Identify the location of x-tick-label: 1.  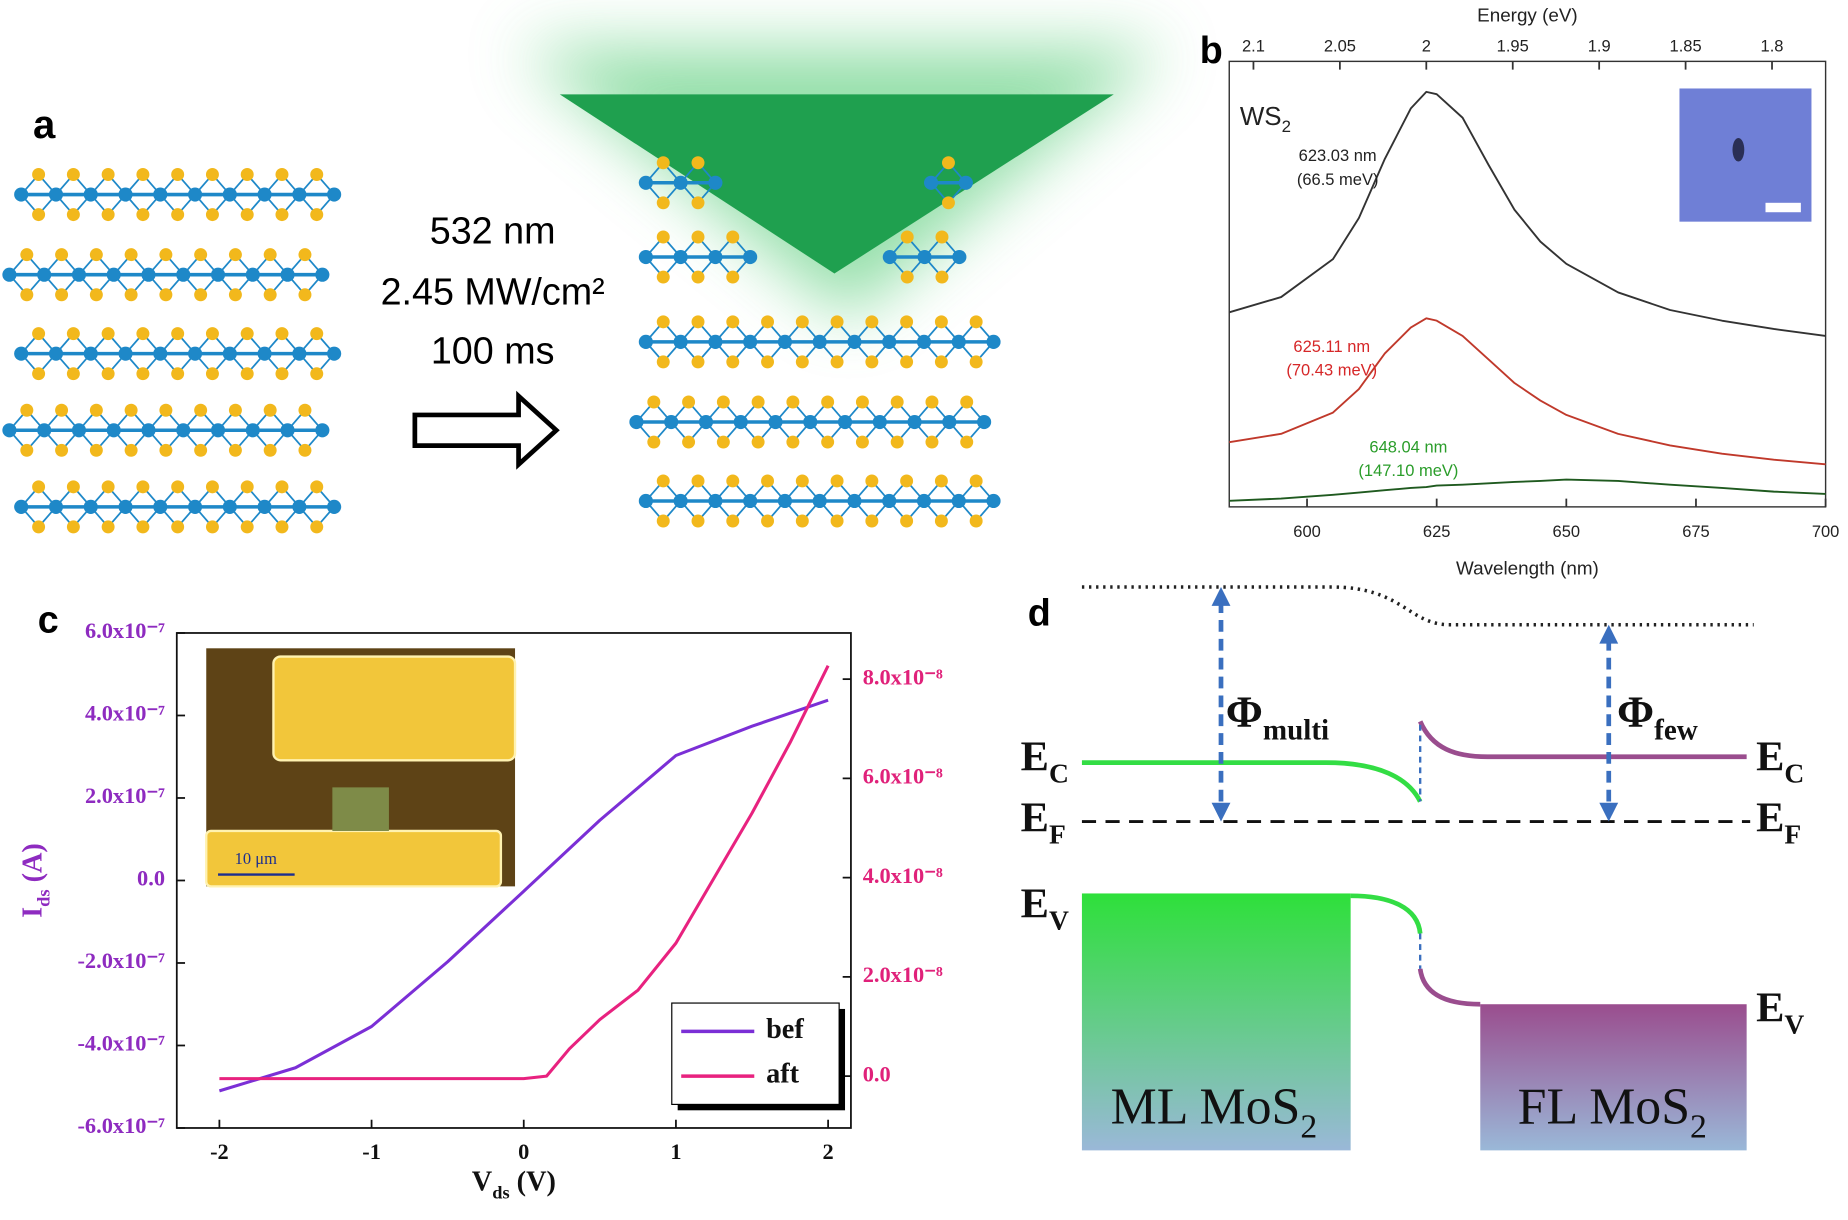
(675, 1151).